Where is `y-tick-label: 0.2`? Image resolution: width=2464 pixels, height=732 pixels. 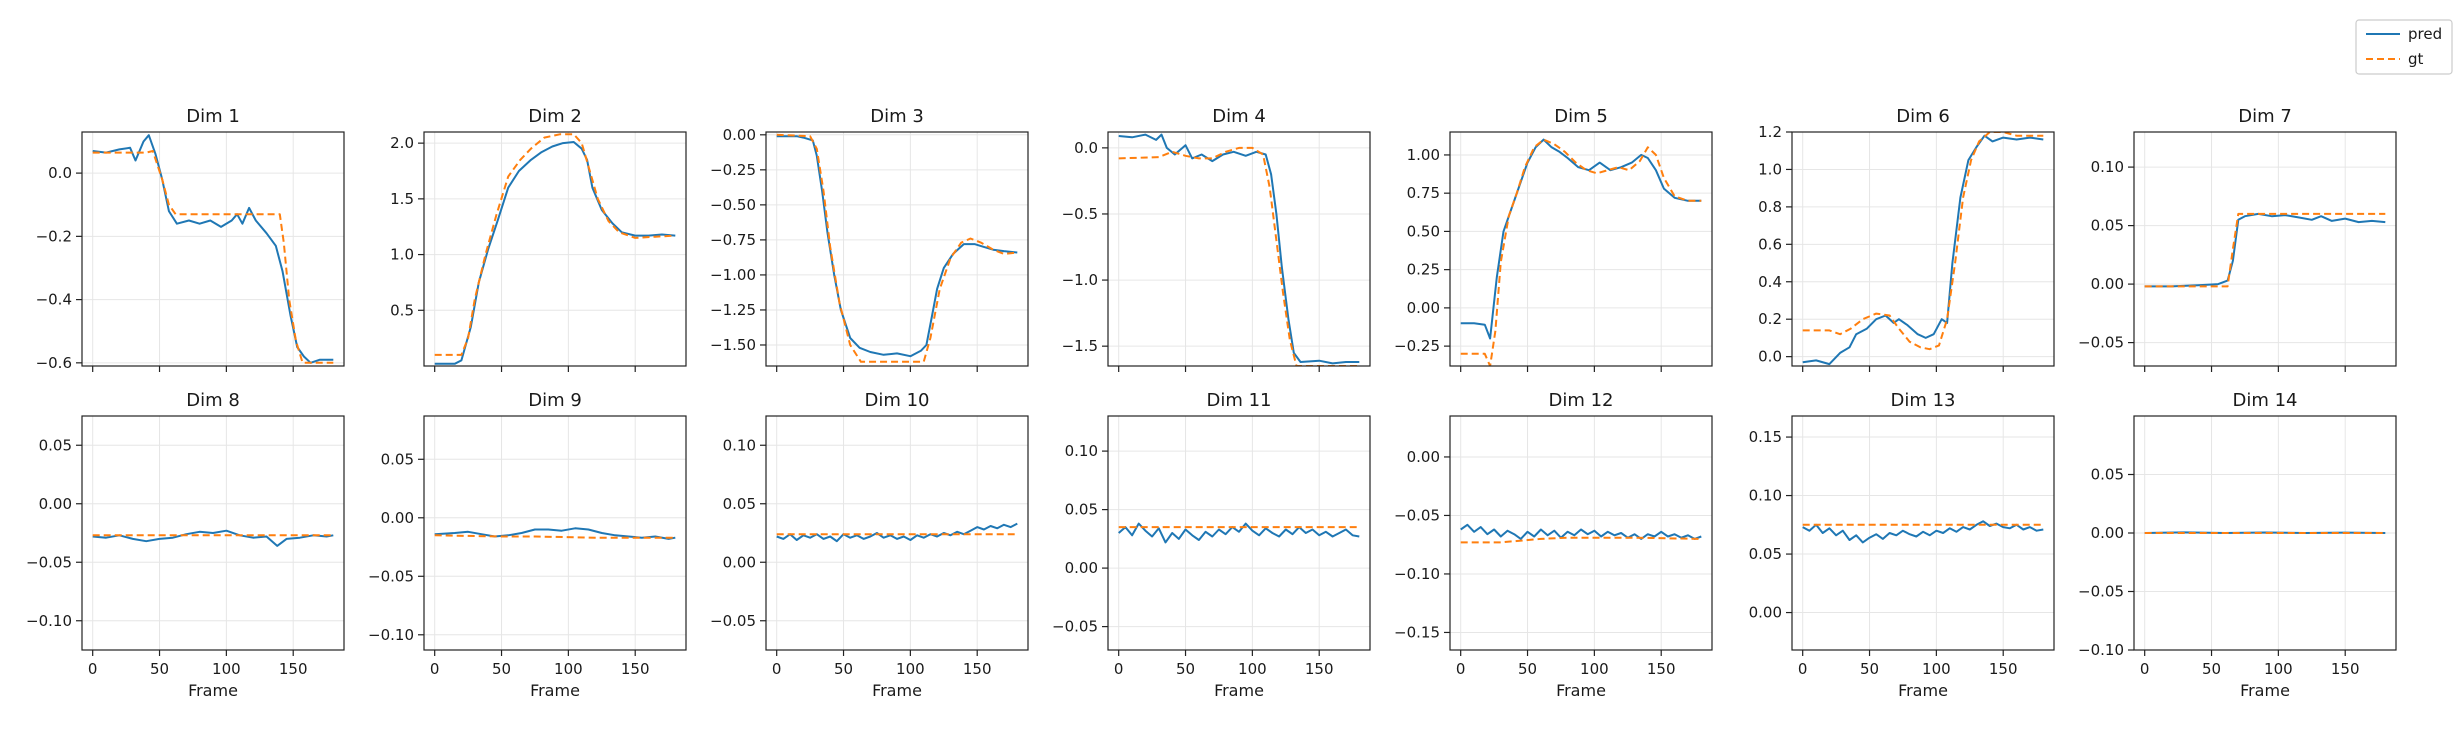 y-tick-label: 0.2 is located at coordinates (1770, 319).